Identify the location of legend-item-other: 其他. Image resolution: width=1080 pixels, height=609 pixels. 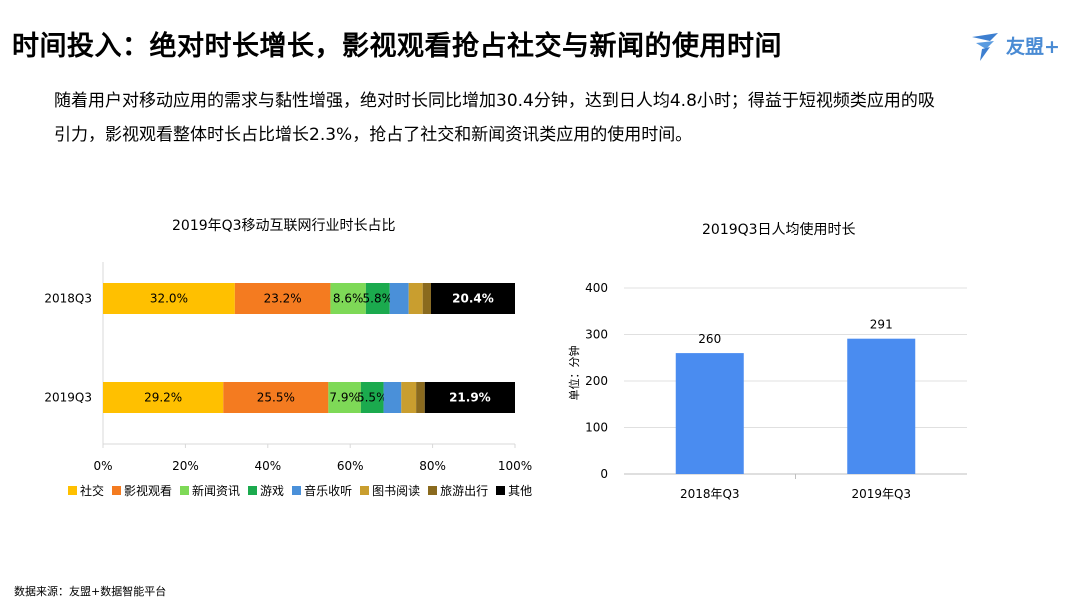
(514, 490).